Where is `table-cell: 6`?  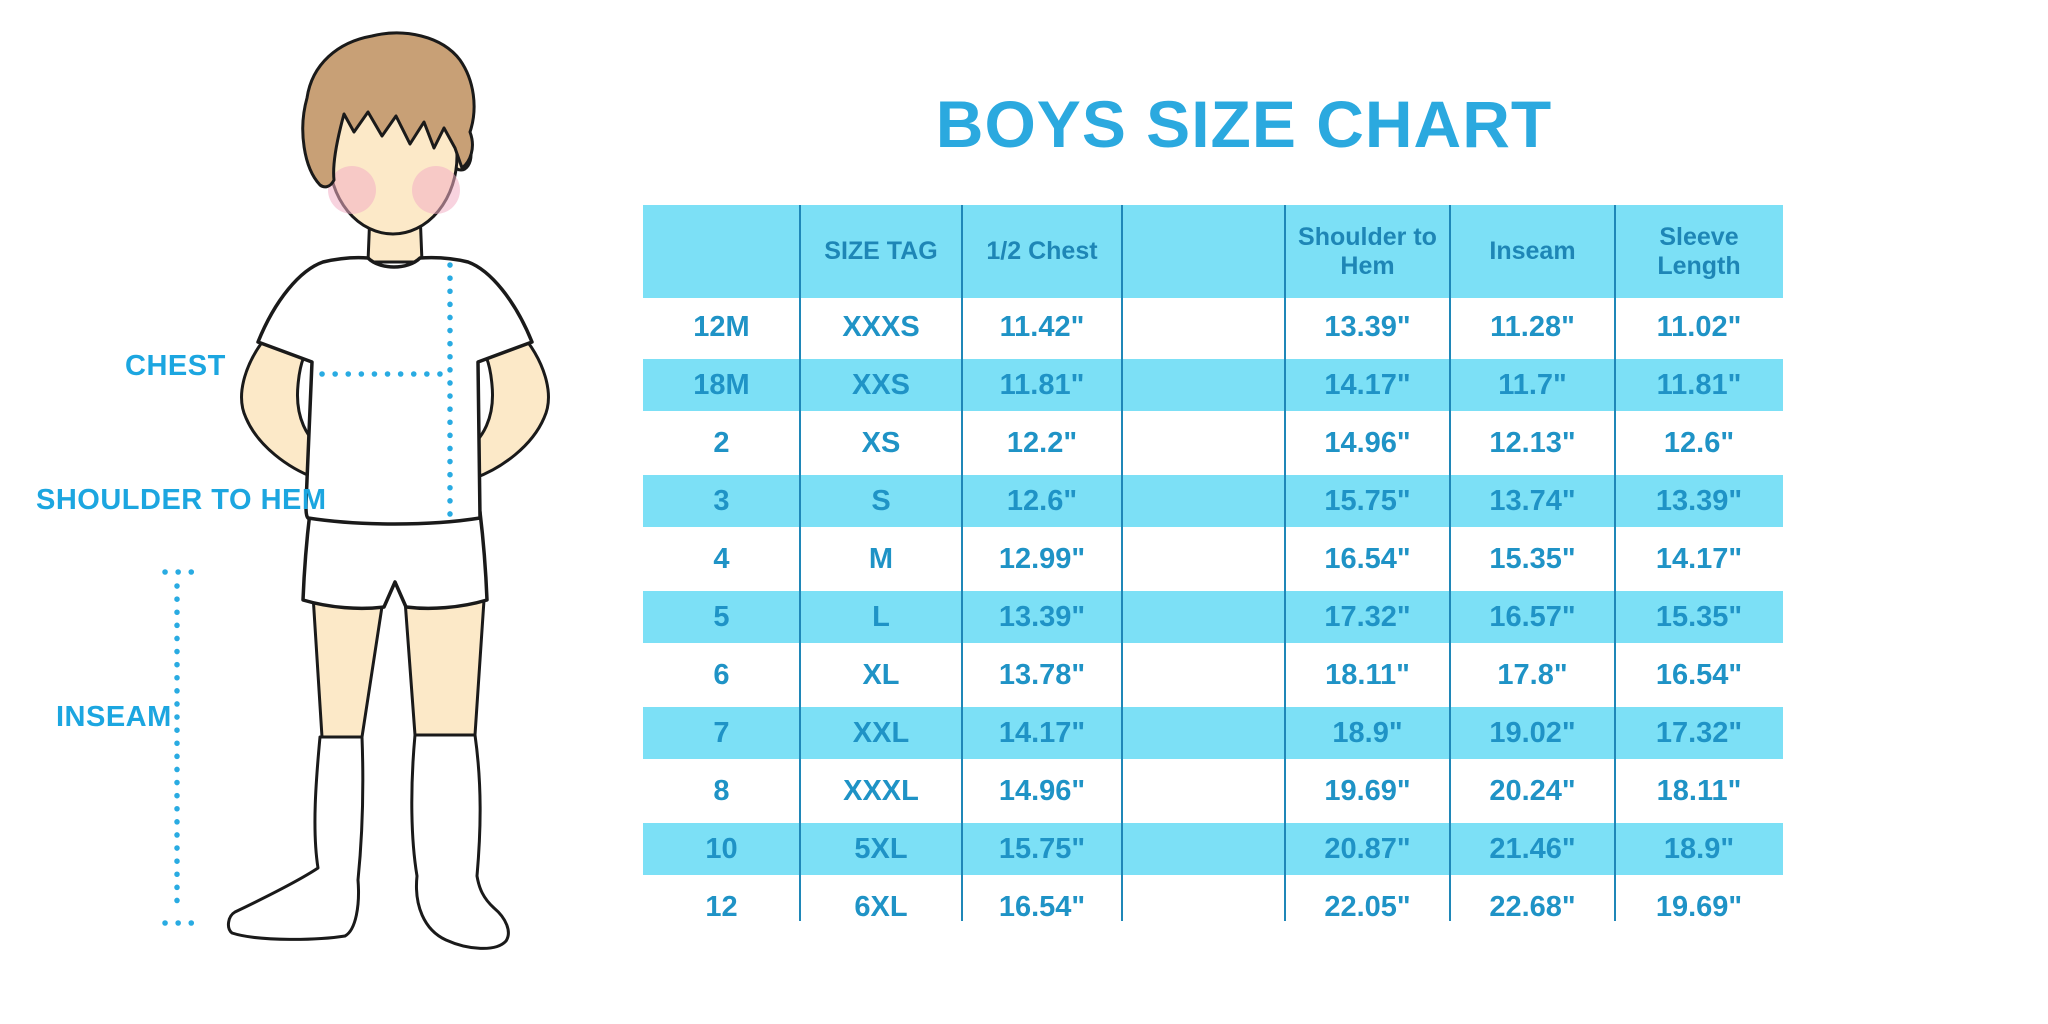 table-cell: 6 is located at coordinates (721, 674).